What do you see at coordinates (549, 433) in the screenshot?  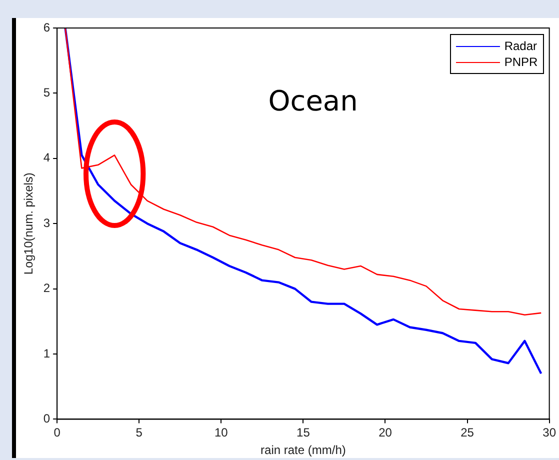 I see `x-tick-label: 30` at bounding box center [549, 433].